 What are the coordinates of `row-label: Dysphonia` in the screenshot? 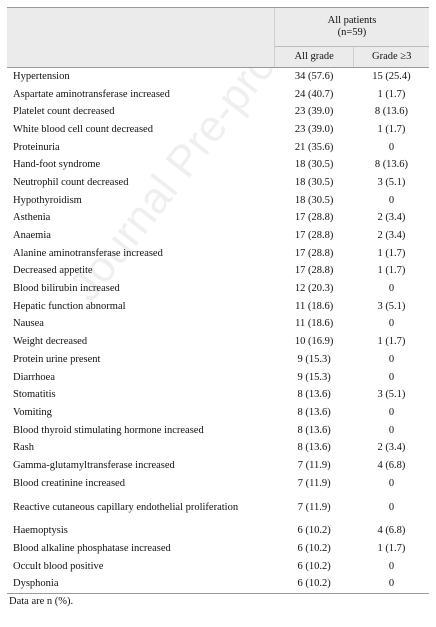 It's located at (141, 585).